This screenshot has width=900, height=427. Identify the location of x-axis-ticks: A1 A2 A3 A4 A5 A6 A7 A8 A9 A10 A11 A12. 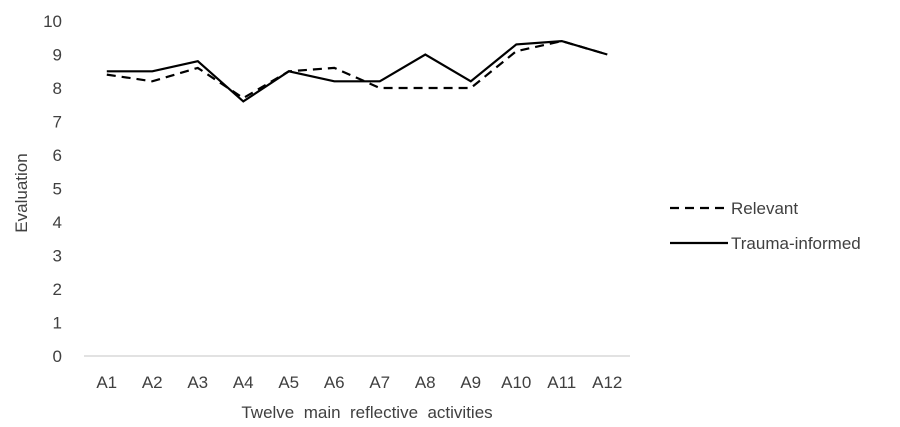
(359, 382).